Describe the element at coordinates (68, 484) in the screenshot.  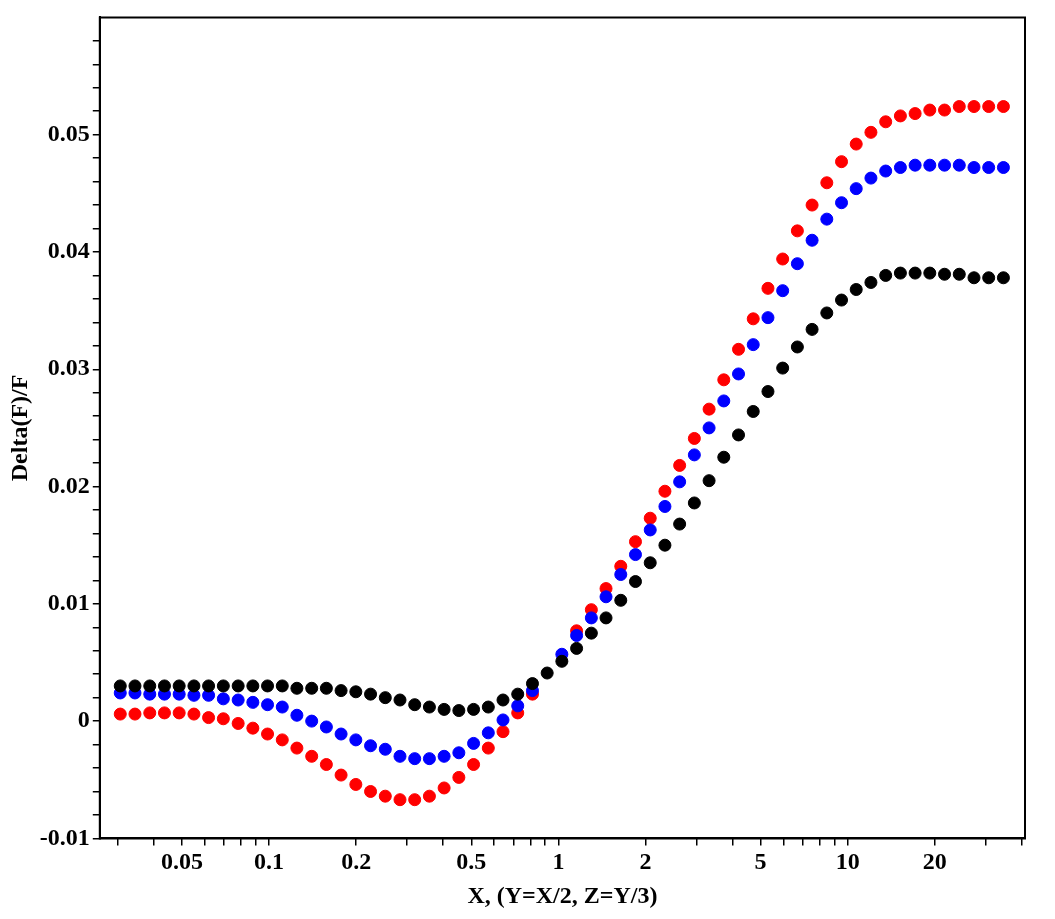
I see `y-tick-label: 0.02` at that location.